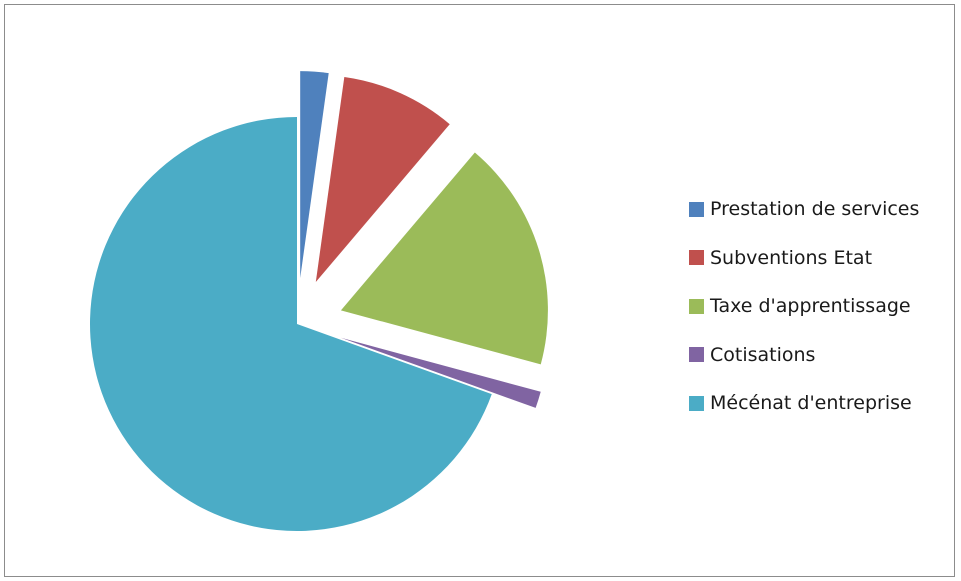 This screenshot has height=581, width=961. I want to click on pie-slice-subventions-etat, so click(382, 179).